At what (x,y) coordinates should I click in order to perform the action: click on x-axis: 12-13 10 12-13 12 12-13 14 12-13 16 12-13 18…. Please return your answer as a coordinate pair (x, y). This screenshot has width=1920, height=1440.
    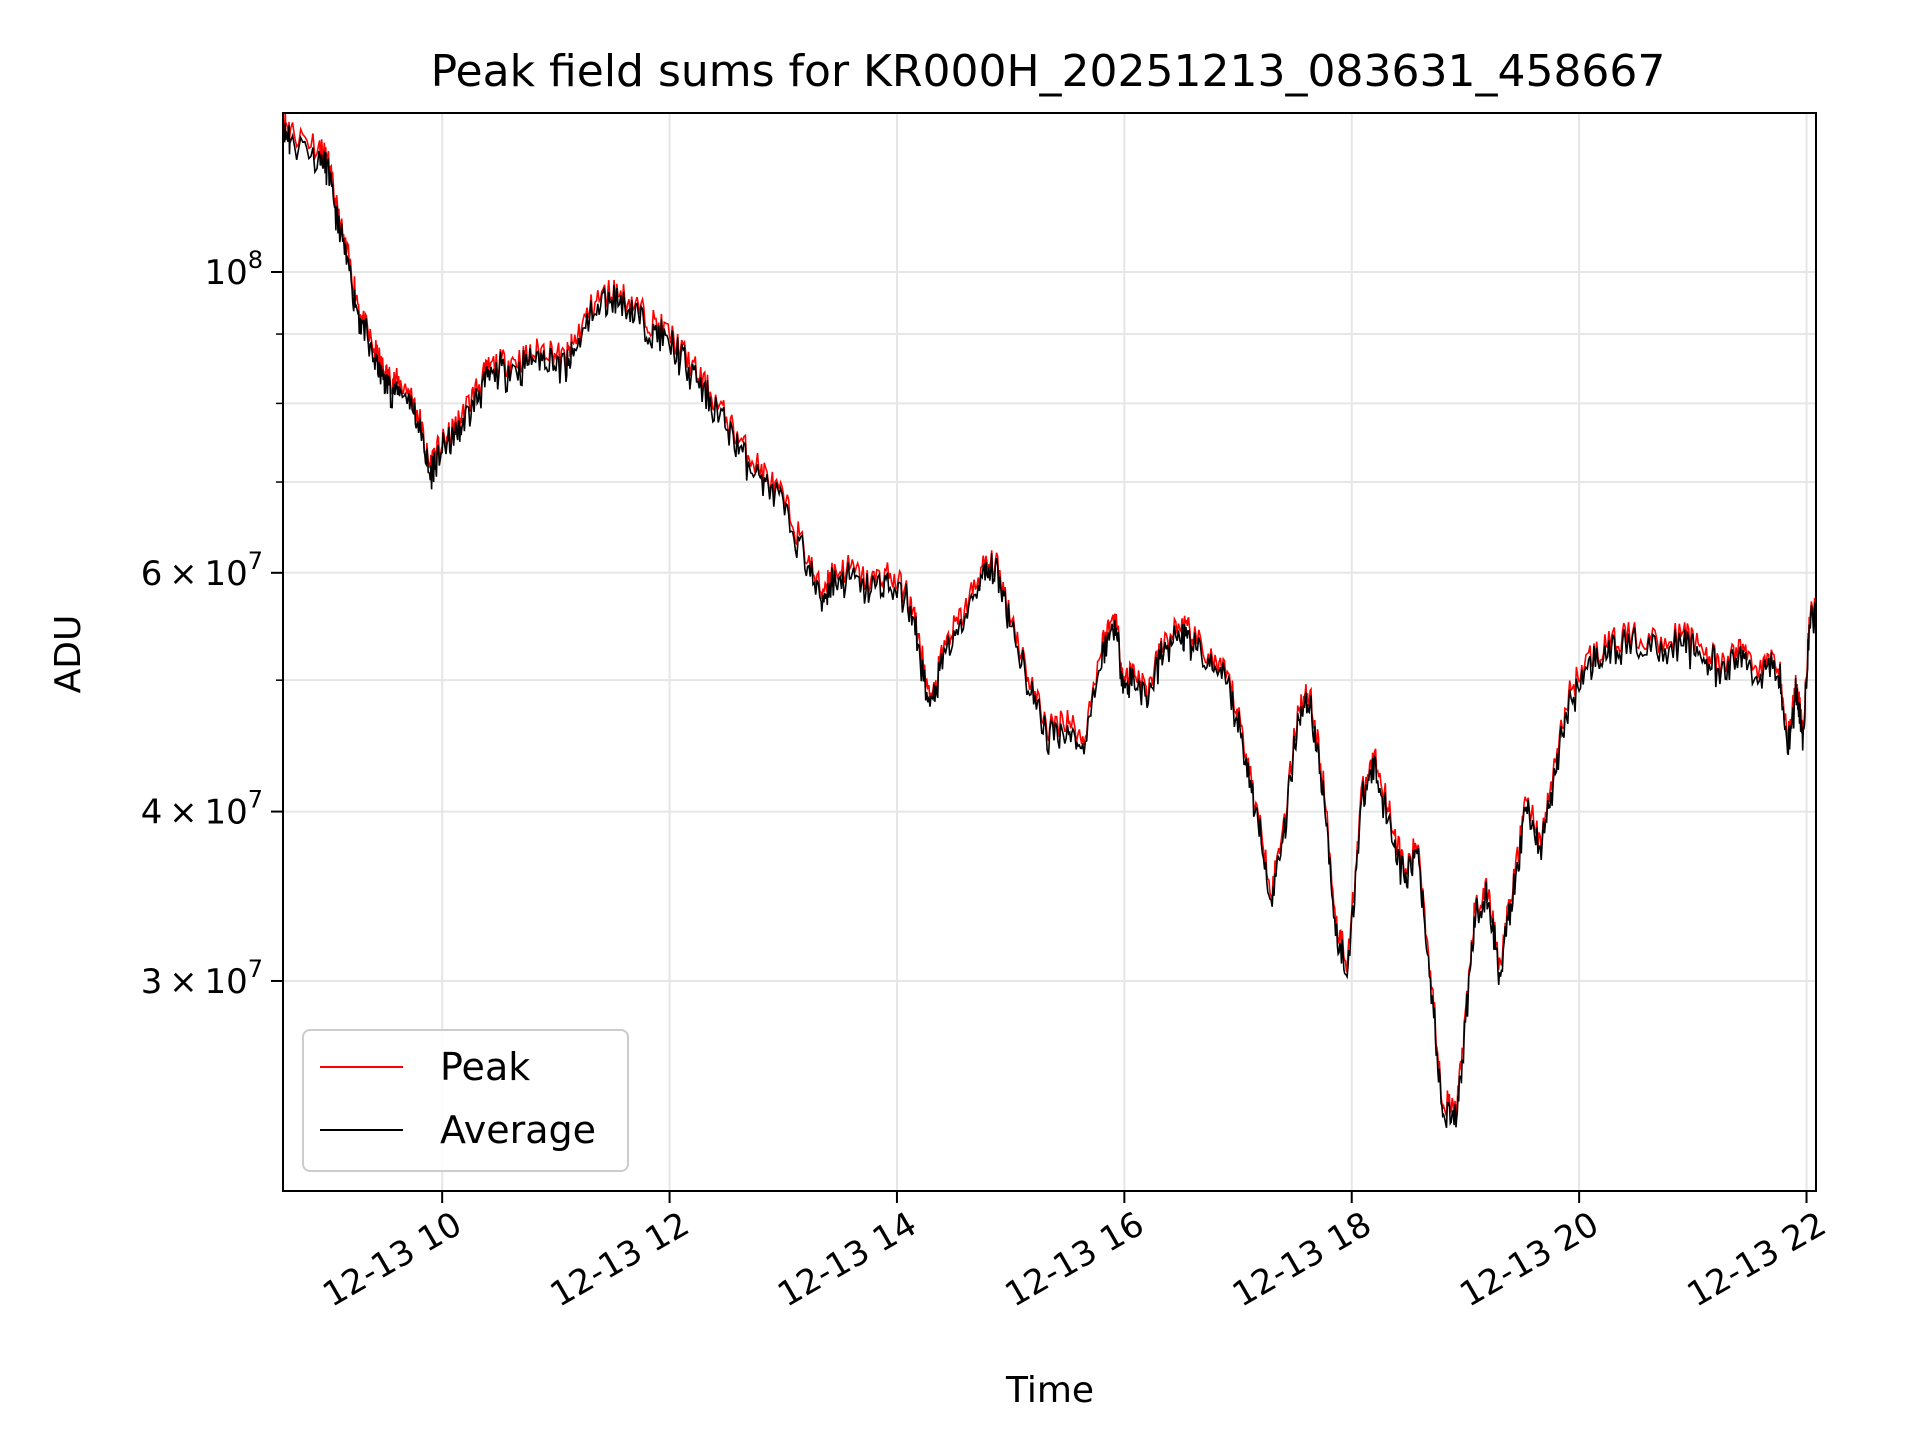
    Looking at the image, I should click on (1074, 1253).